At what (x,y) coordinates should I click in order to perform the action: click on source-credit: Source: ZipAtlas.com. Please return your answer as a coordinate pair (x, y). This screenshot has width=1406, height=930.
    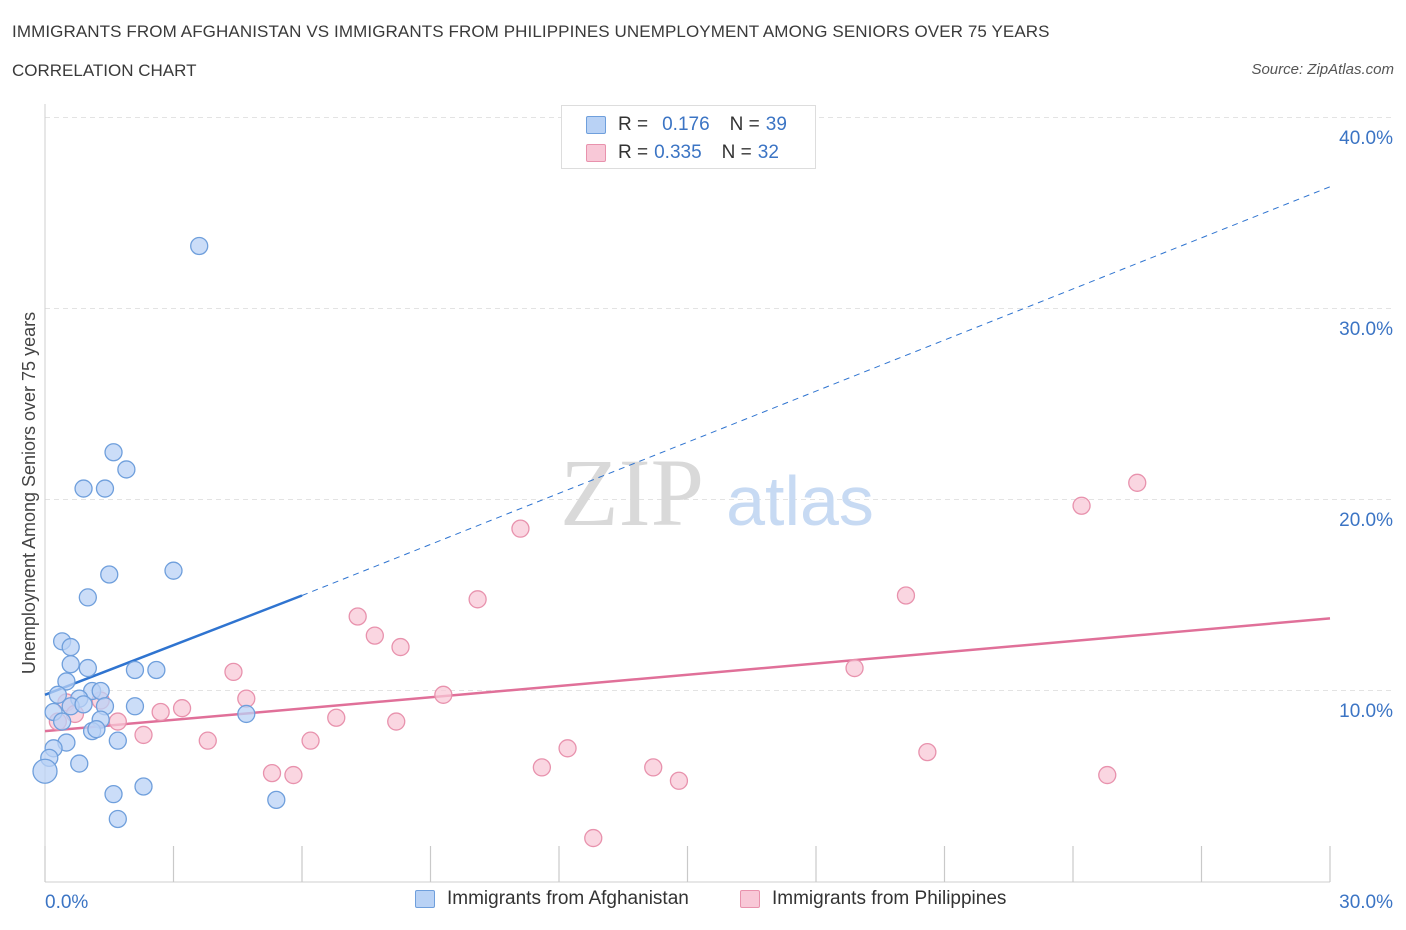
    Looking at the image, I should click on (1322, 69).